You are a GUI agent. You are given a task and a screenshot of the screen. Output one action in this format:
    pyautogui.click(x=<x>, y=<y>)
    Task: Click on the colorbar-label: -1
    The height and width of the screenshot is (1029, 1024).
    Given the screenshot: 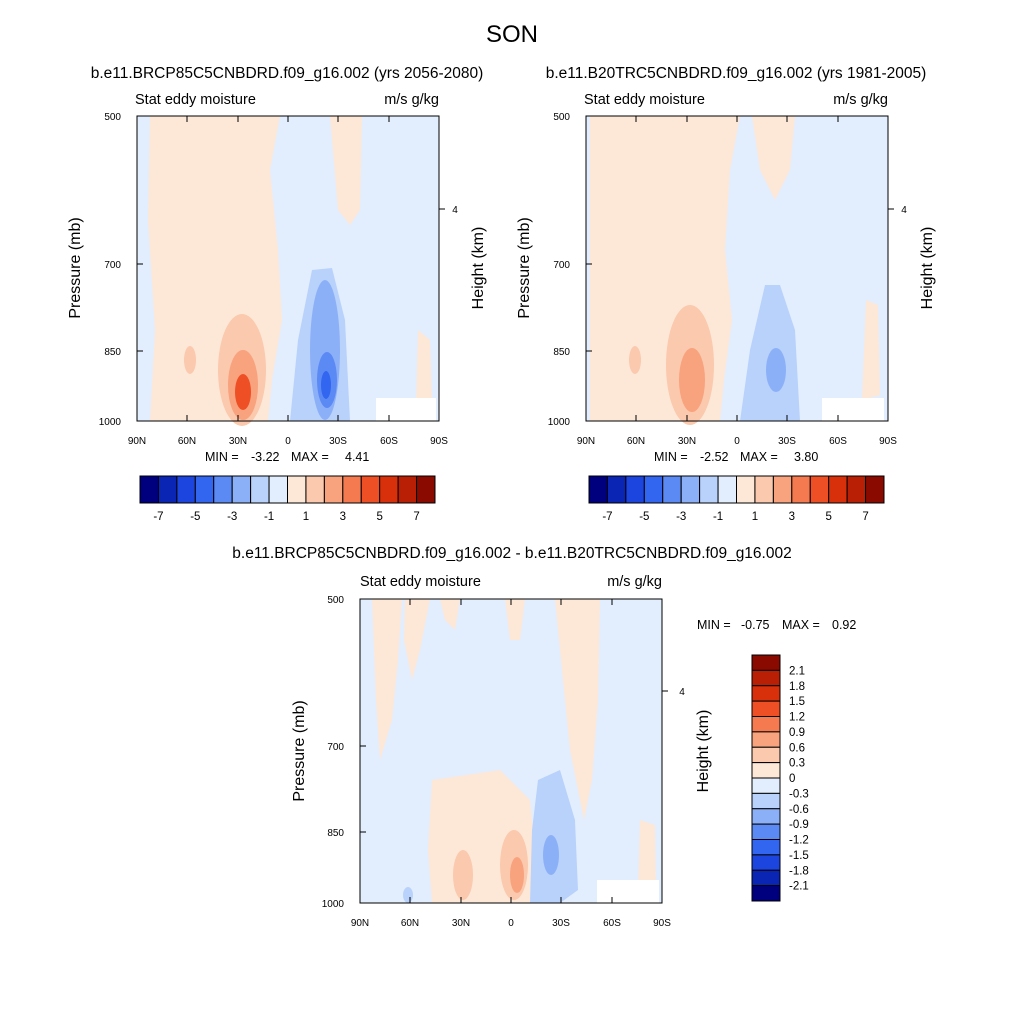 What is the action you would take?
    pyautogui.click(x=718, y=517)
    